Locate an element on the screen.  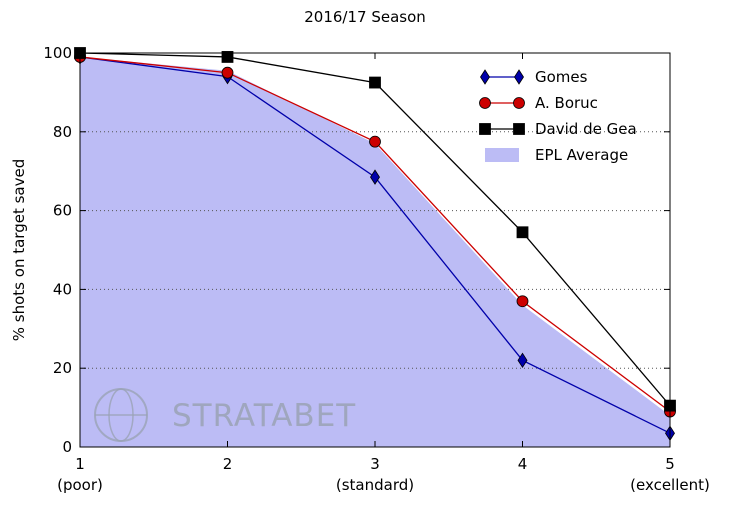
y-tick-label: 20 is located at coordinates (62, 368).